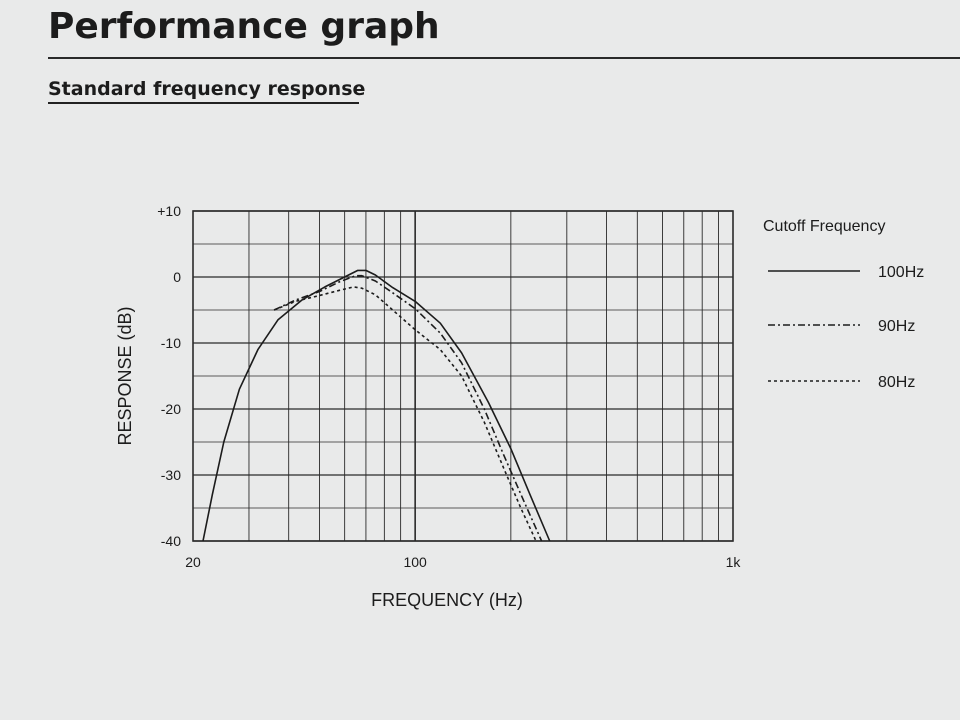 This screenshot has height=720, width=960. What do you see at coordinates (415, 562) in the screenshot?
I see `x-tick-label: 100` at bounding box center [415, 562].